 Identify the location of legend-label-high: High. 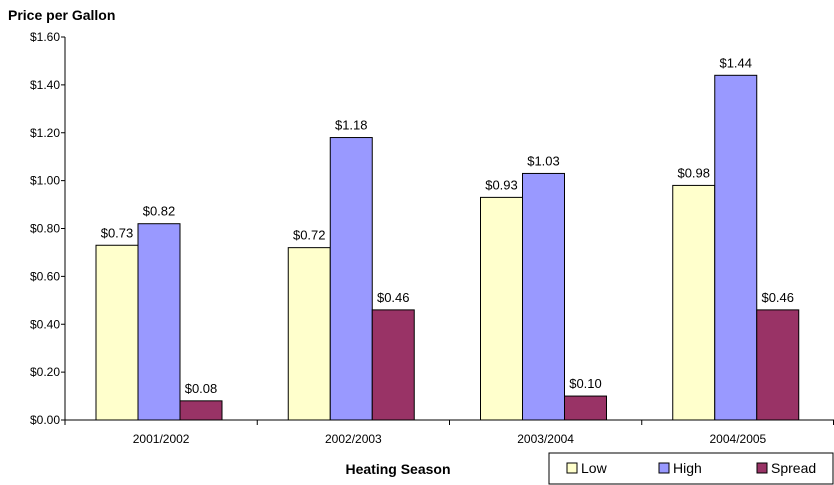
(687, 468).